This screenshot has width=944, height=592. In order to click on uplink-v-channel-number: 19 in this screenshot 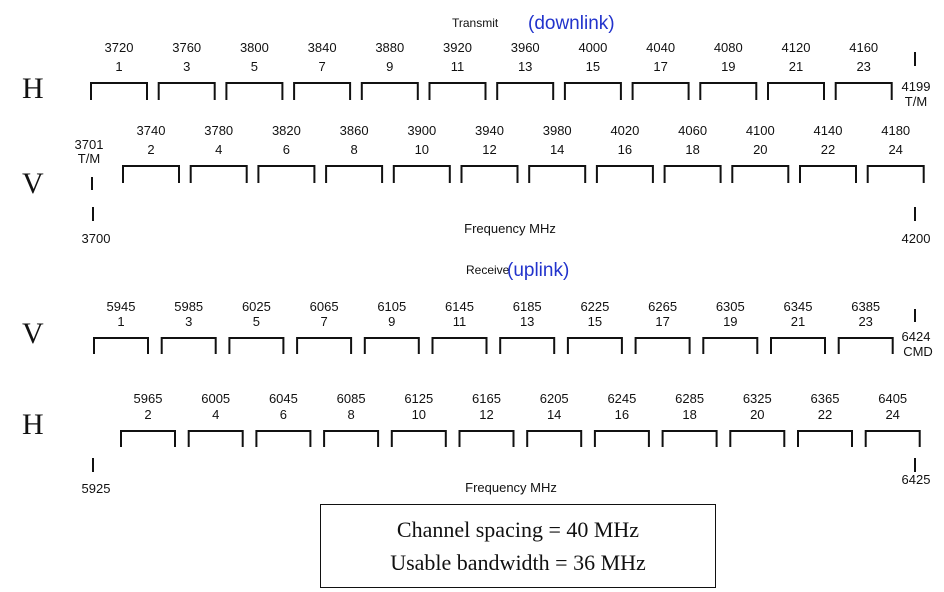, I will do `click(730, 321)`.